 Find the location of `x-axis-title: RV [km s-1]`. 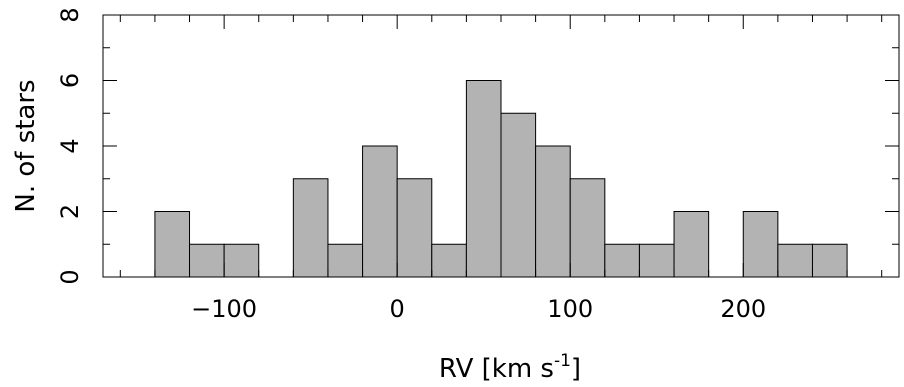

x-axis-title: RV [km s-1] is located at coordinates (510, 367).